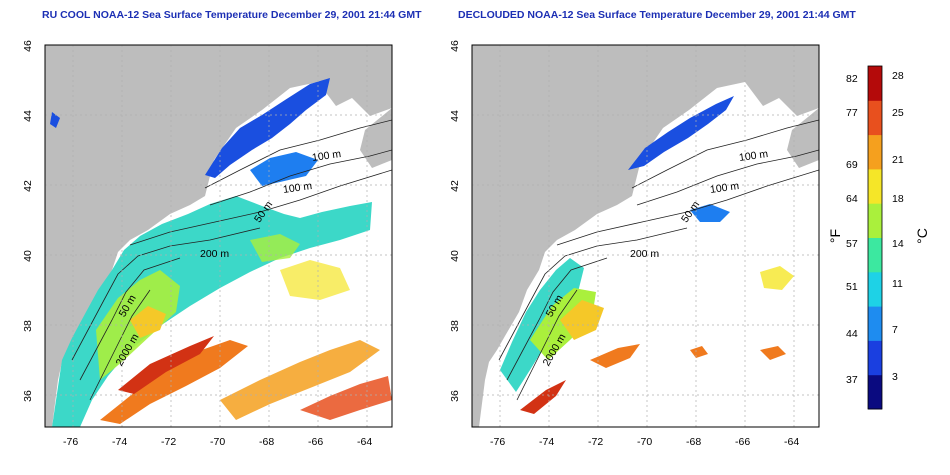 This screenshot has height=475, width=950. What do you see at coordinates (454, 326) in the screenshot?
I see `right-lat-tick: 38` at bounding box center [454, 326].